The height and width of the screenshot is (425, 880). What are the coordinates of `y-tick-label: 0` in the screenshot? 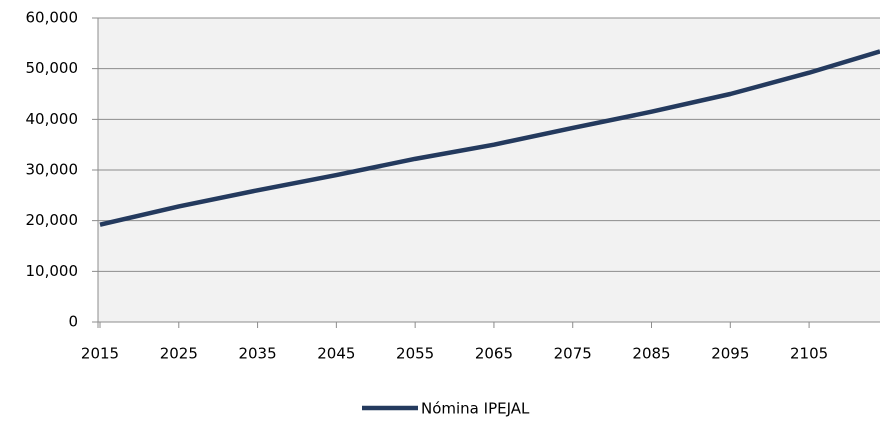 It's located at (73, 322).